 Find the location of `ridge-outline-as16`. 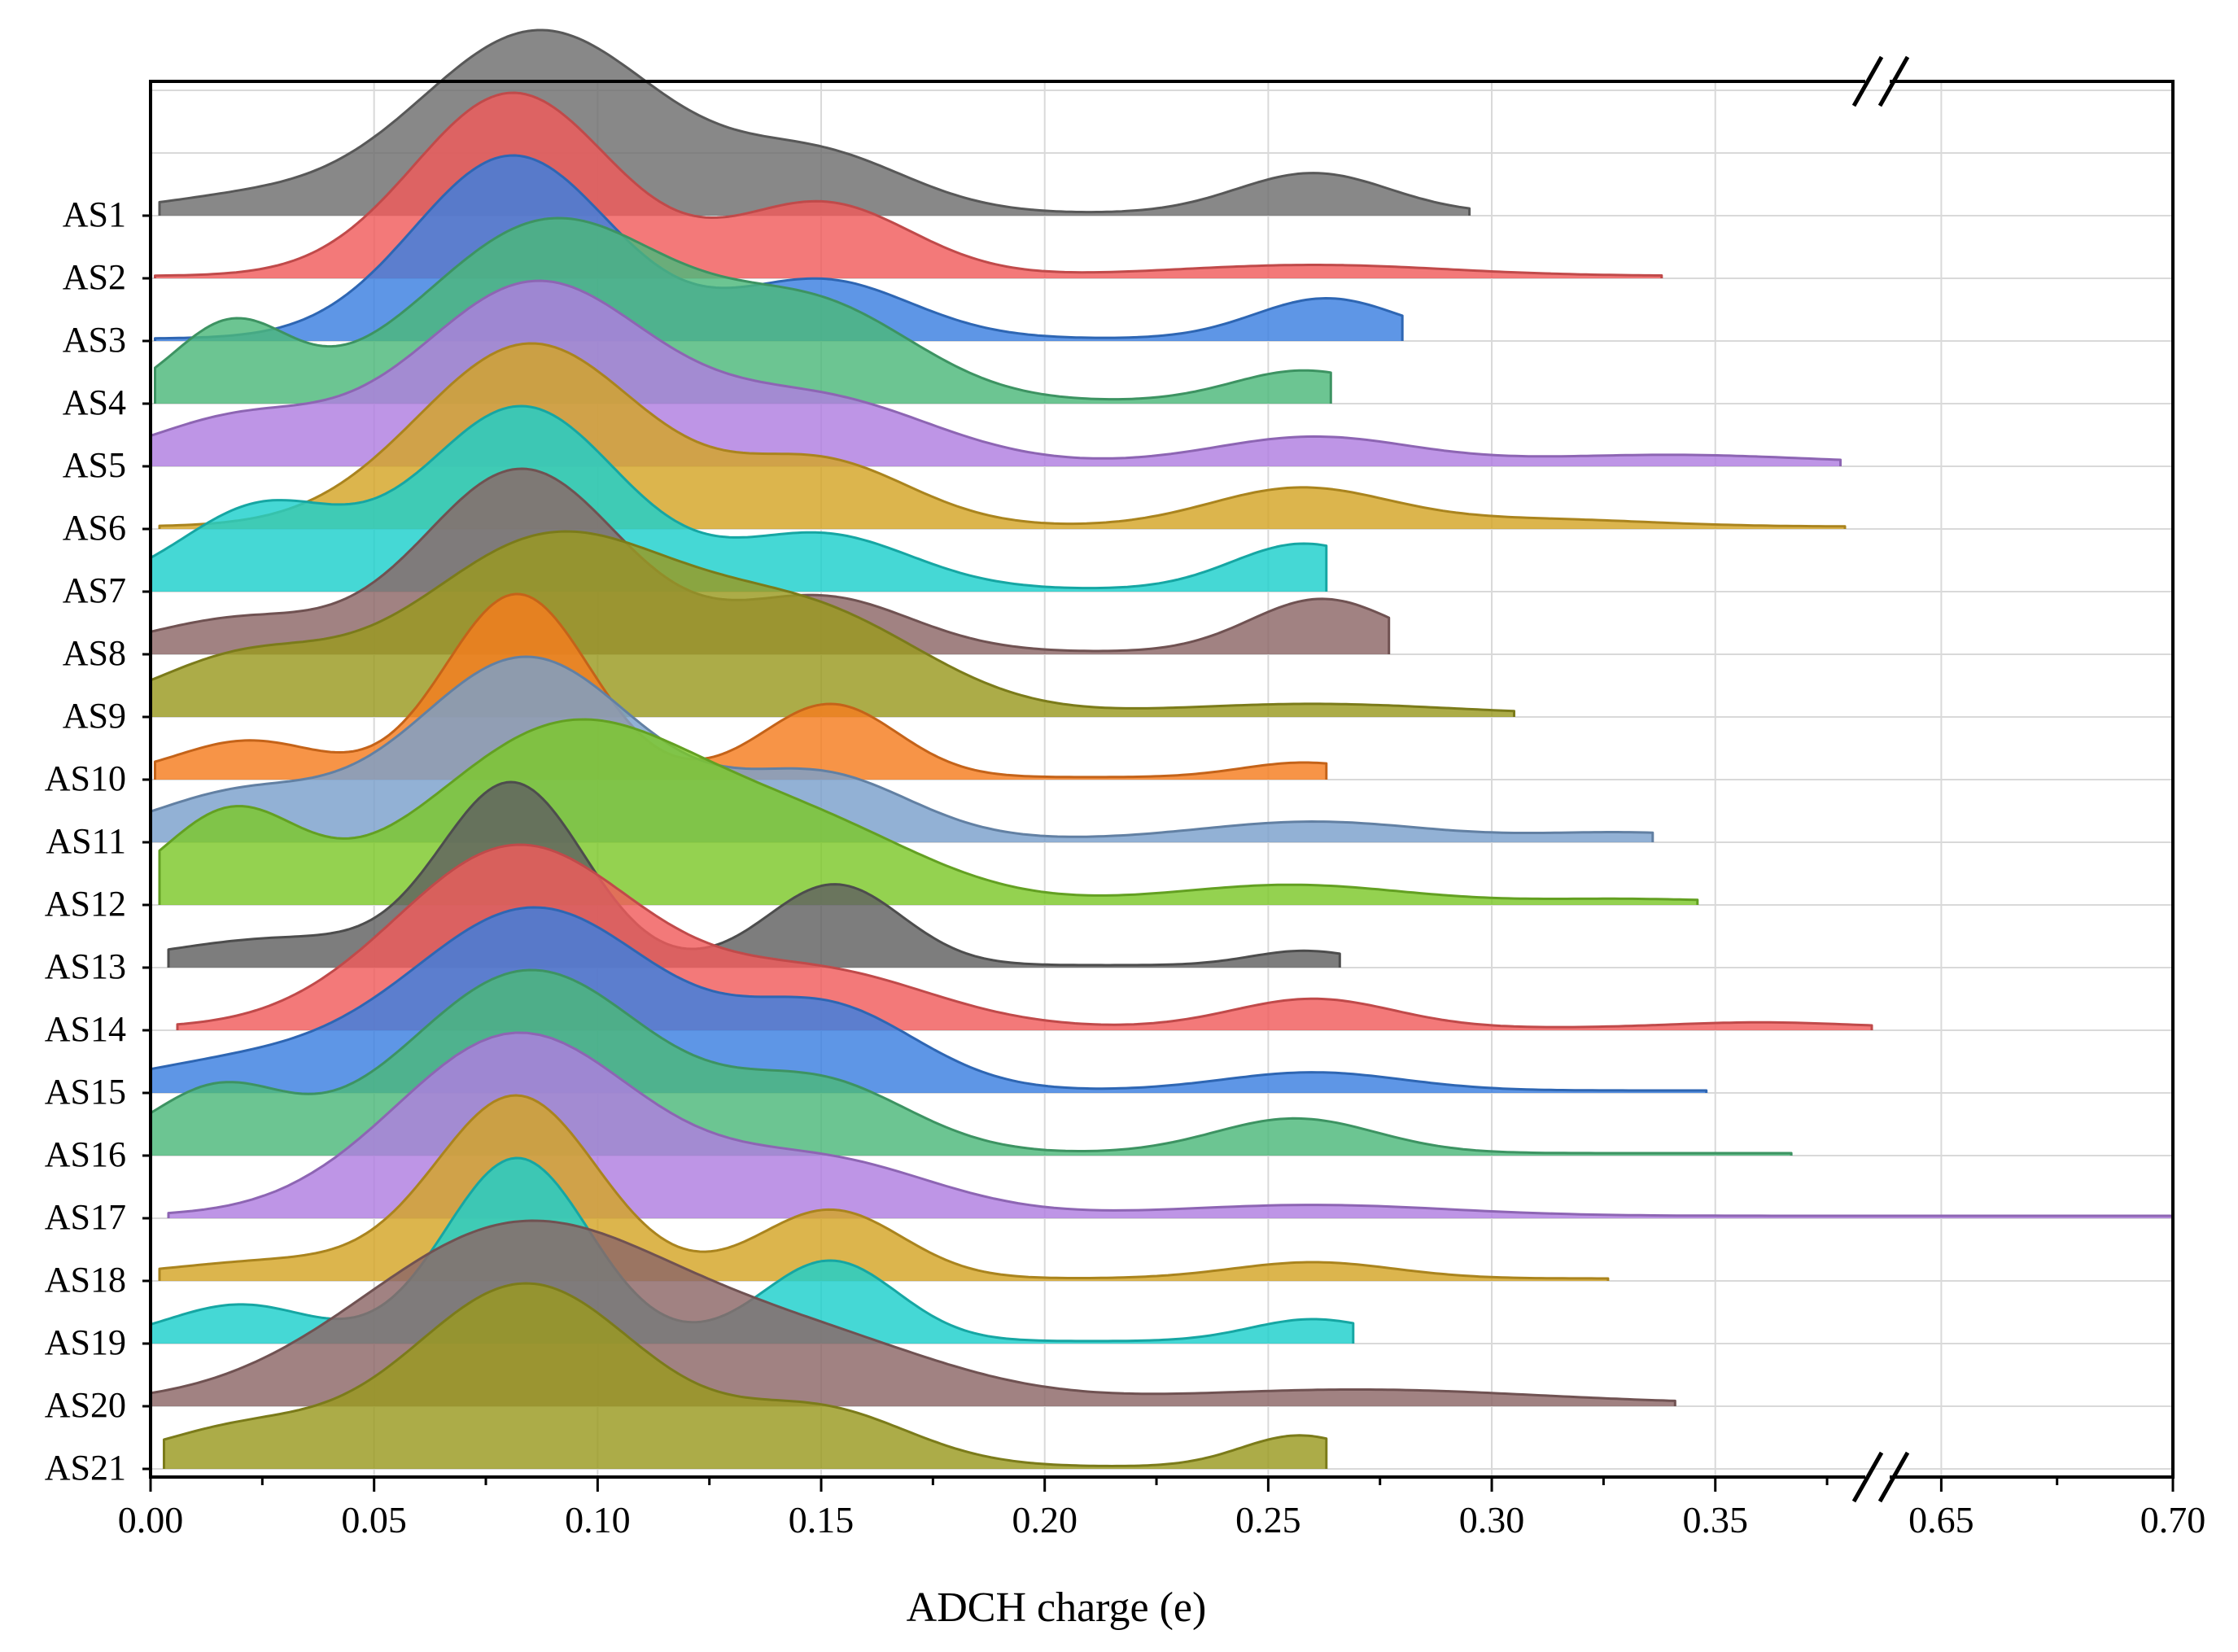

ridge-outline-as16 is located at coordinates (971, 1062).